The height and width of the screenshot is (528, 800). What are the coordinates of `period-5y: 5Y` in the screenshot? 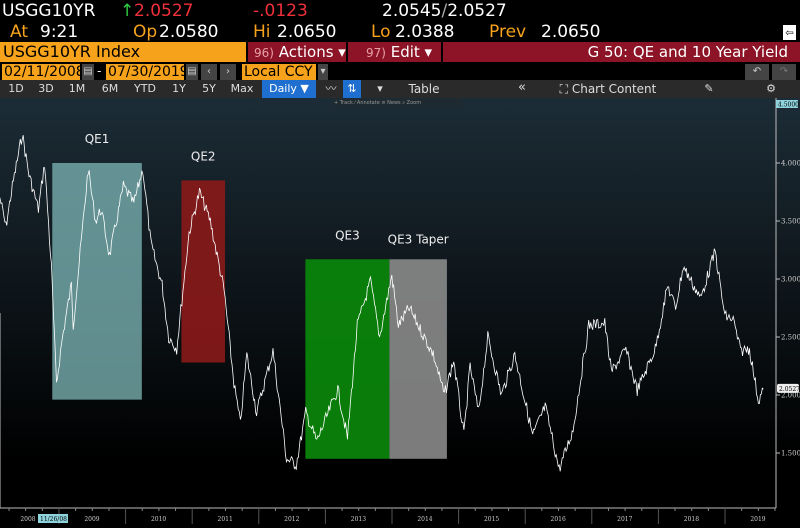 It's located at (209, 89).